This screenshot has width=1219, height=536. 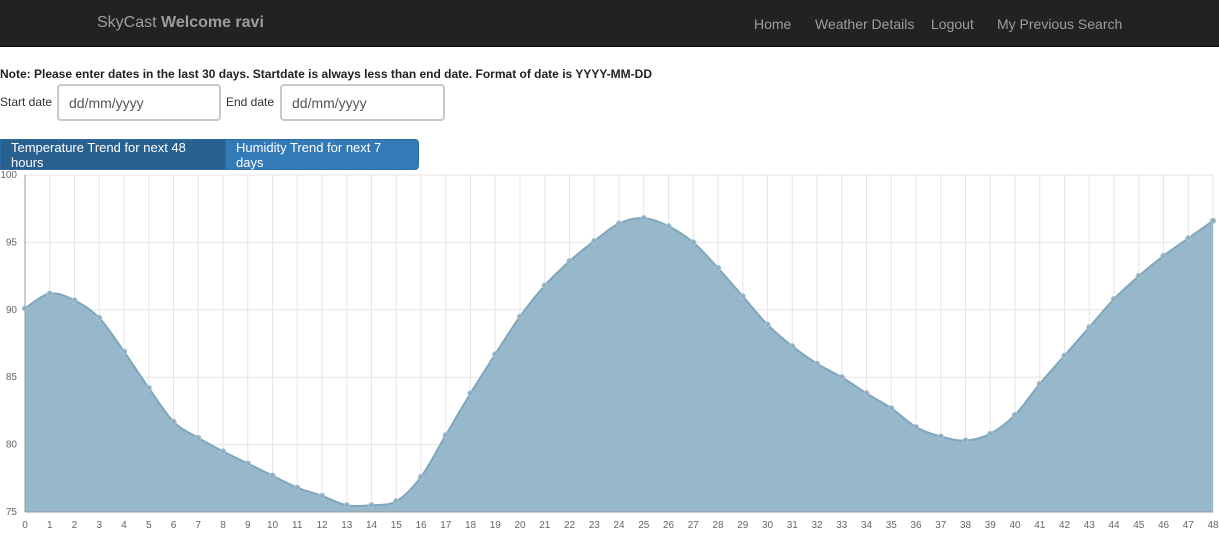 What do you see at coordinates (1139, 525) in the screenshot?
I see `x-tick-label: 45` at bounding box center [1139, 525].